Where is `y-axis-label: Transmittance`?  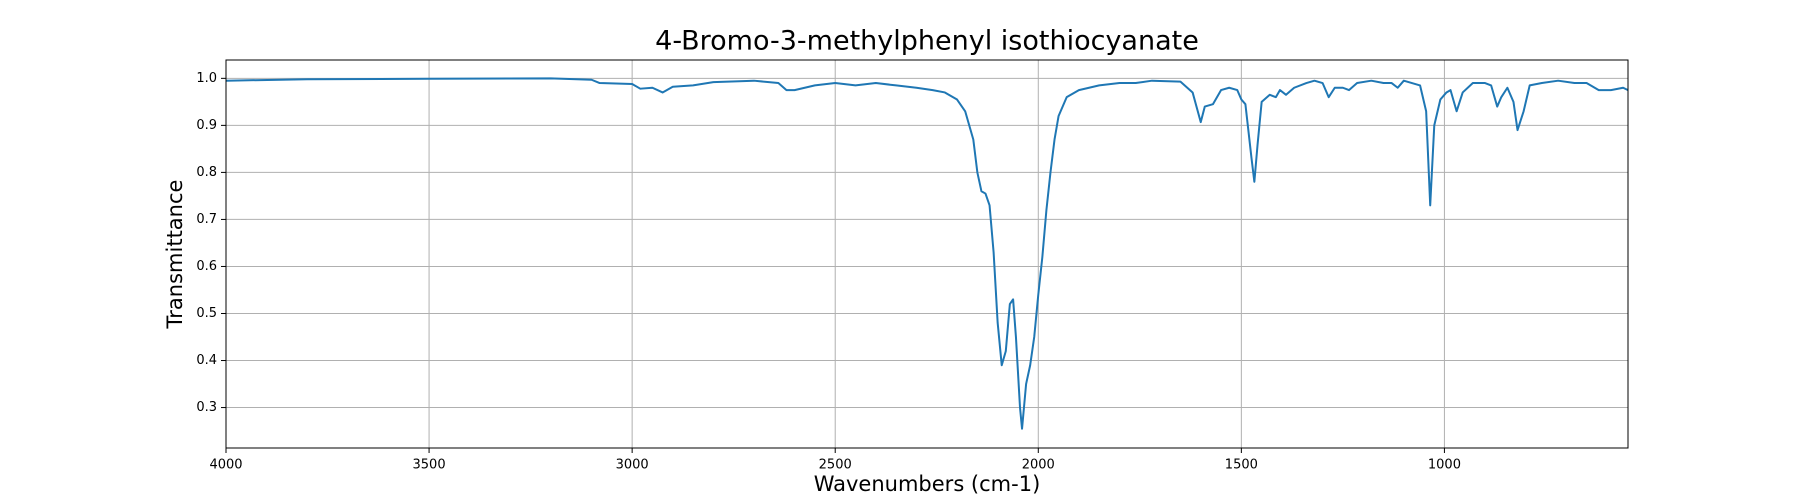
y-axis-label: Transmittance is located at coordinates (175, 255).